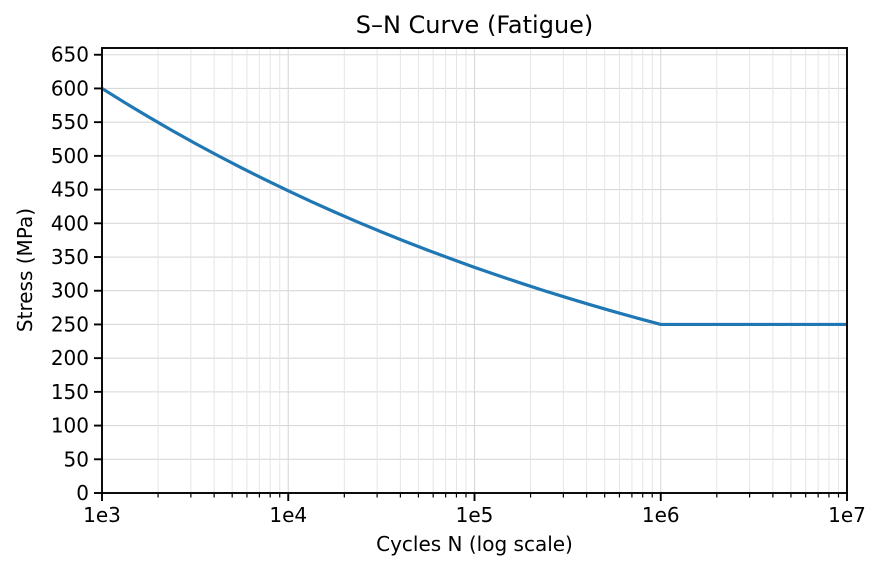 The width and height of the screenshot is (884, 573). Describe the element at coordinates (70, 88) in the screenshot. I see `y-tick-label: 600` at that location.